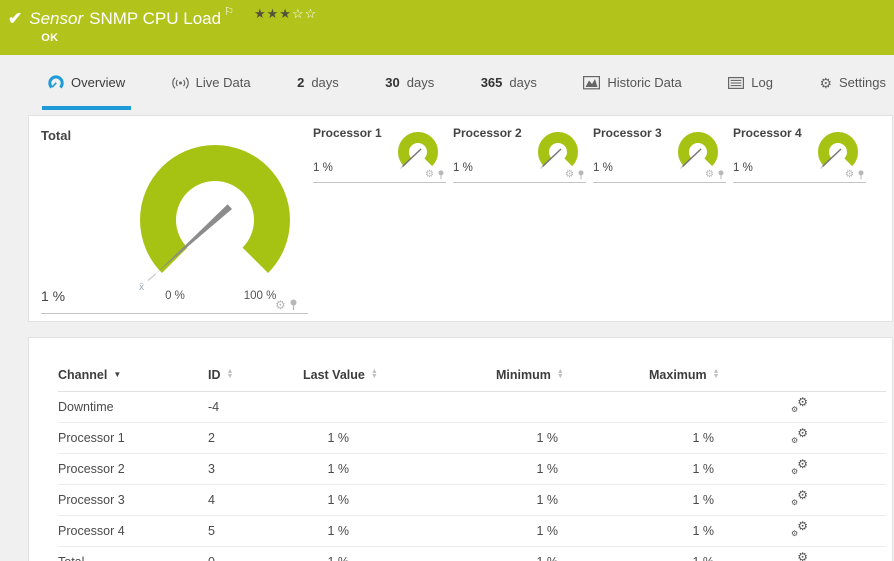  I want to click on flag-icon: ⚐, so click(229, 12).